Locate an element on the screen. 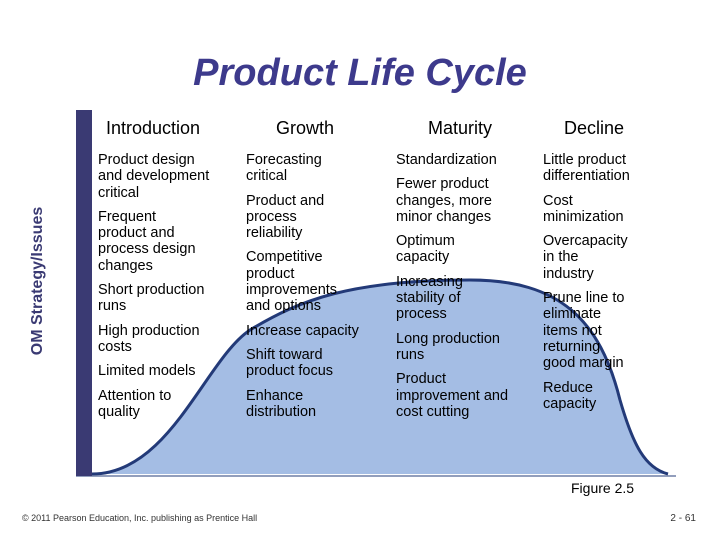  introduction-item: Limited models is located at coordinates (147, 371).